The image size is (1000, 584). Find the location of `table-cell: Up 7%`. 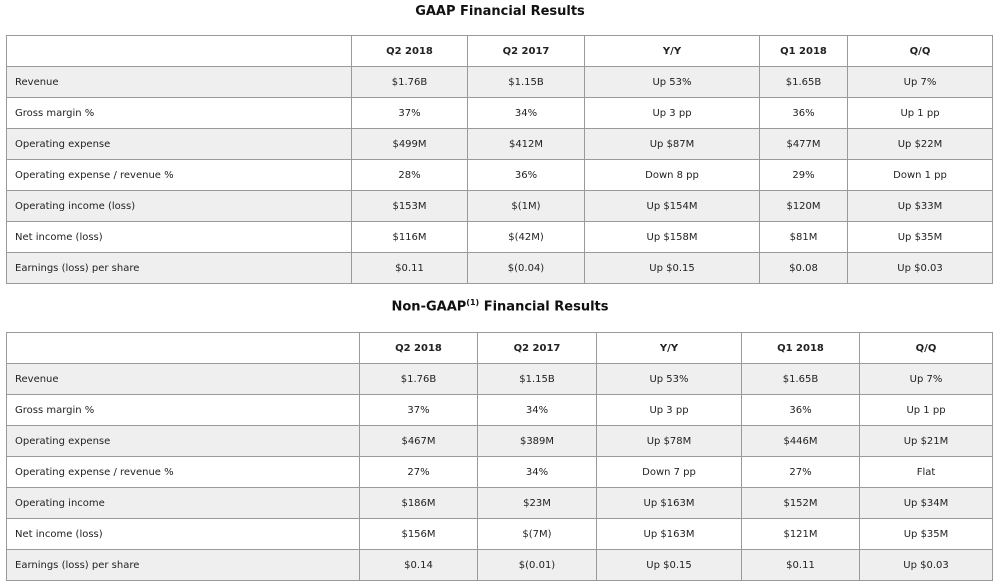

table-cell: Up 7% is located at coordinates (926, 379).